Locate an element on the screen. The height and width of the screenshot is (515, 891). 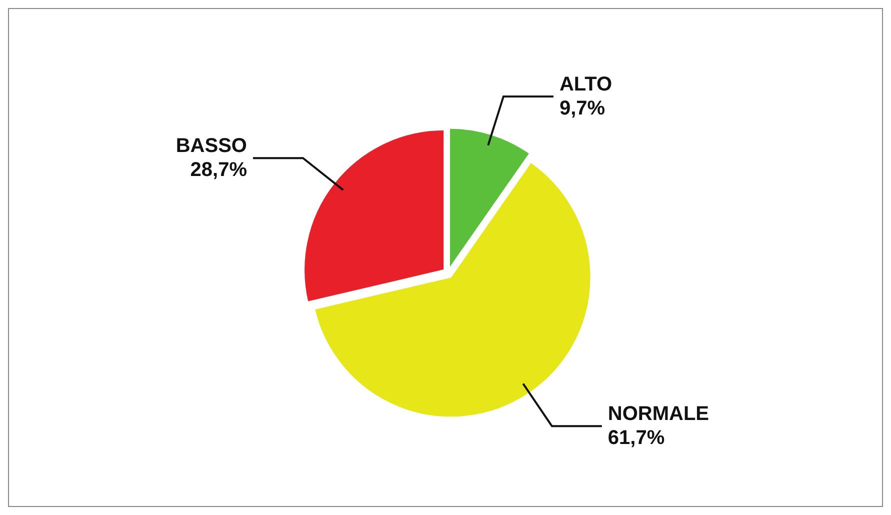
slice-label: ALTO is located at coordinates (585, 85).